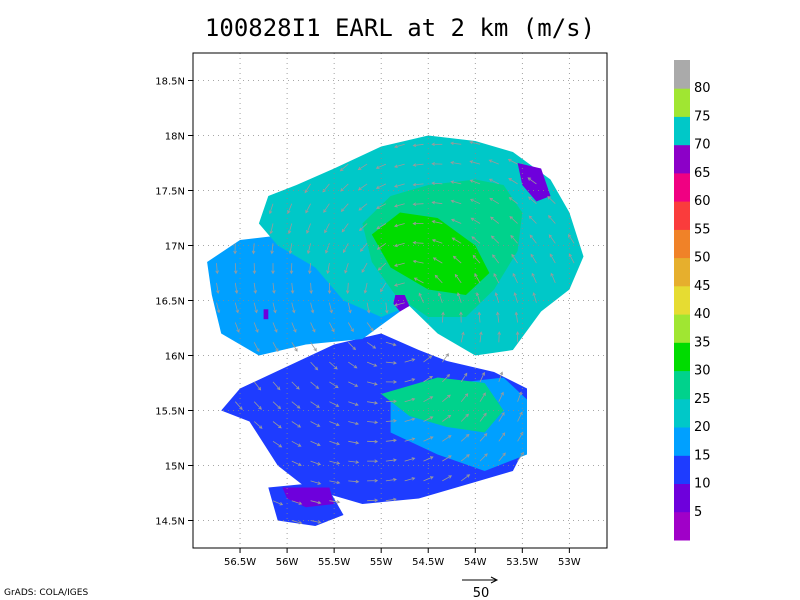  Describe the element at coordinates (475, 562) in the screenshot. I see `x-tick-label-5: 54W` at that location.